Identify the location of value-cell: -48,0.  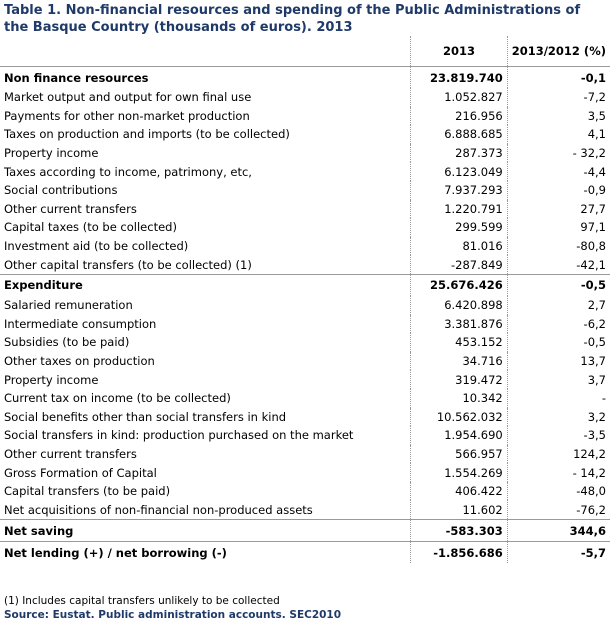
(558, 491).